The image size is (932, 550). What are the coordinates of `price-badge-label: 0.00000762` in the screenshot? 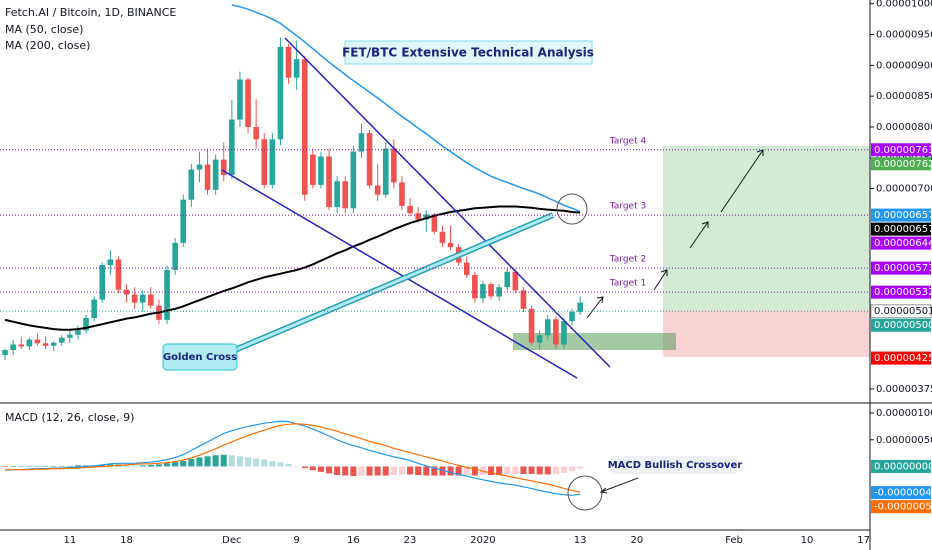 It's located at (903, 164).